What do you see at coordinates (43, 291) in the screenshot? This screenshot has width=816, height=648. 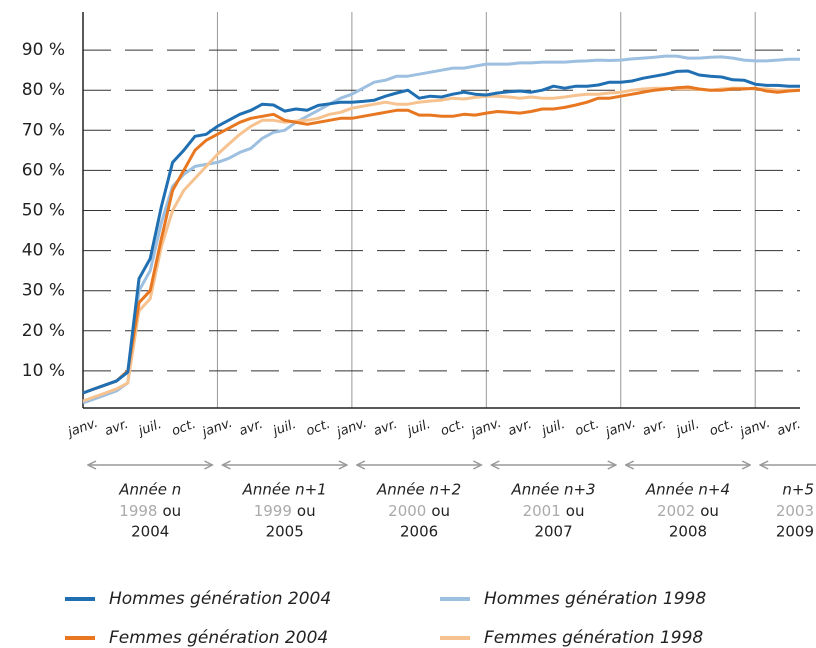 I see `y-tick-label: 30 %` at bounding box center [43, 291].